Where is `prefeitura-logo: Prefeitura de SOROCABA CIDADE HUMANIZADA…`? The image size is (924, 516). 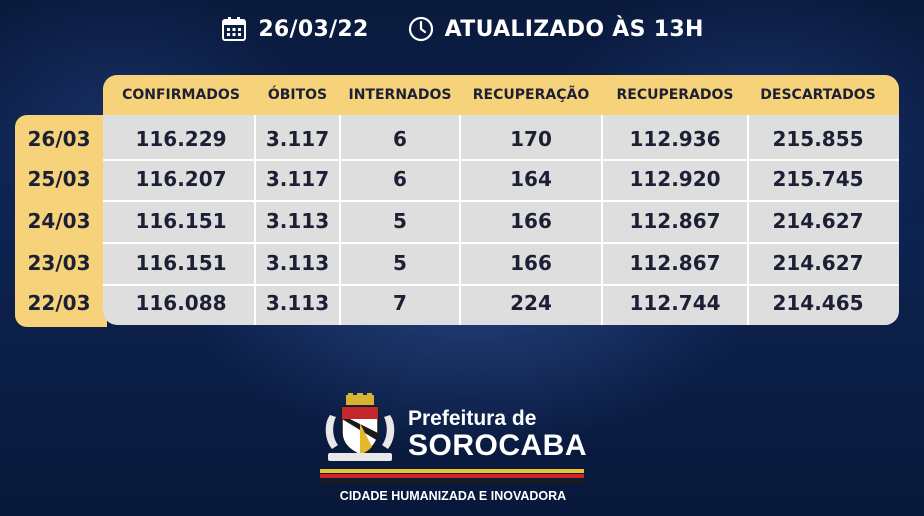 prefeitura-logo: Prefeitura de SOROCABA CIDADE HUMANIZADA… is located at coordinates (465, 453).